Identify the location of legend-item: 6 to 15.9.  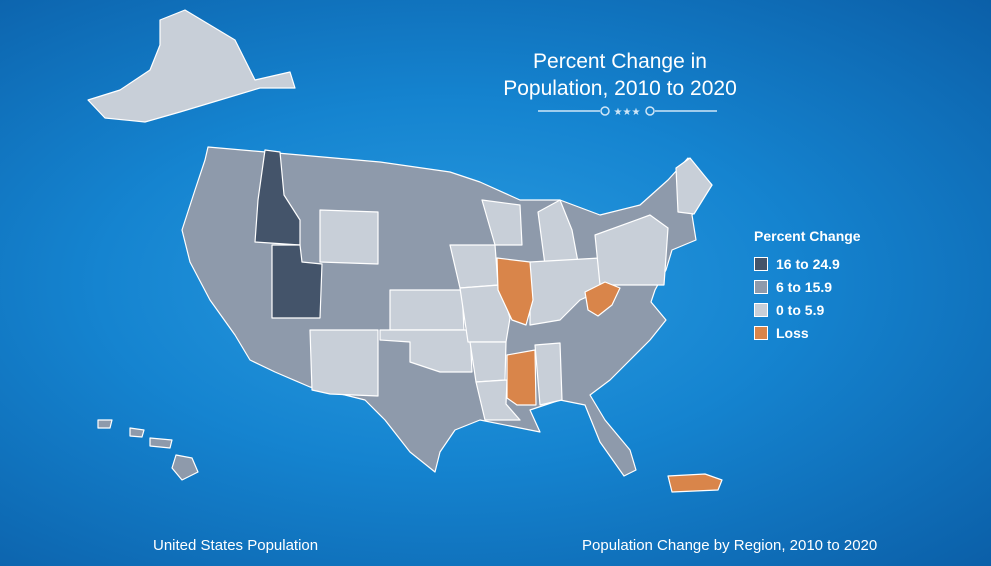
(807, 286).